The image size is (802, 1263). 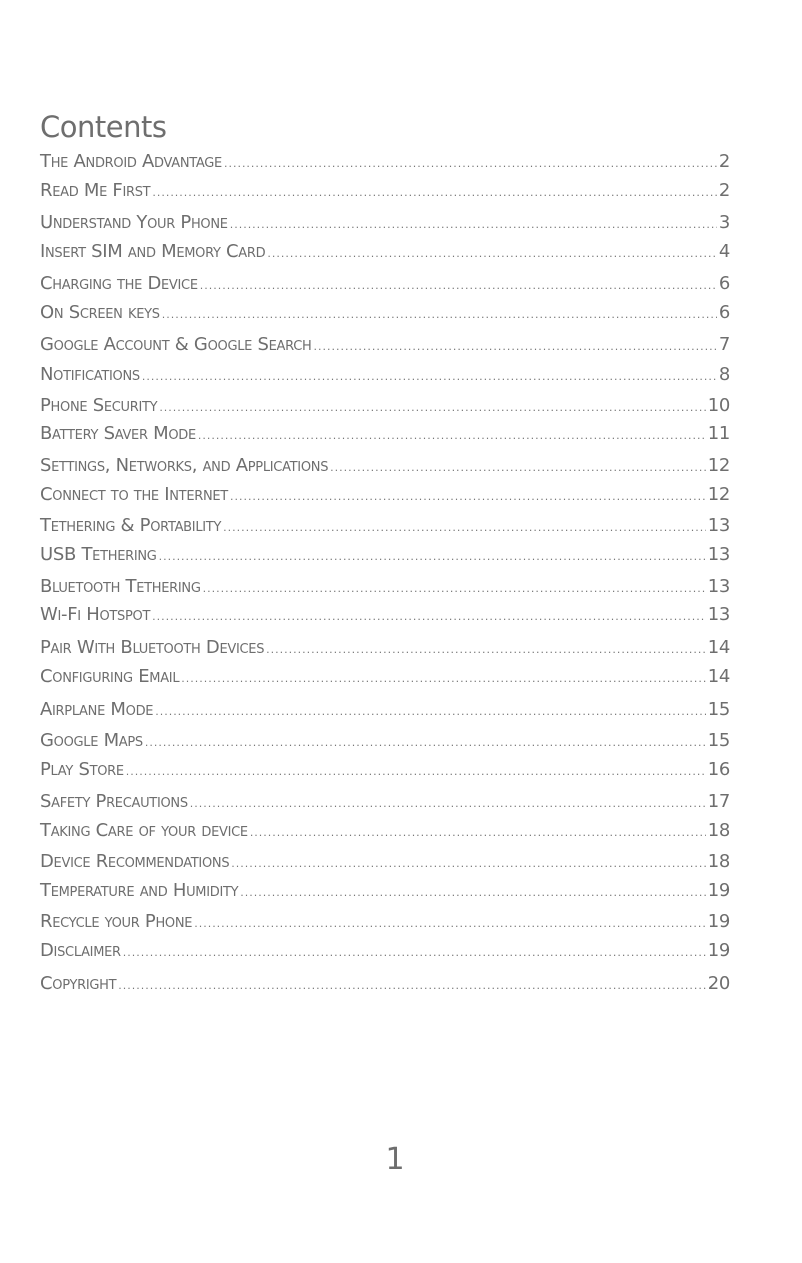 I want to click on toc-entry: Settings, Networks, and Applications 12, so click(x=385, y=466).